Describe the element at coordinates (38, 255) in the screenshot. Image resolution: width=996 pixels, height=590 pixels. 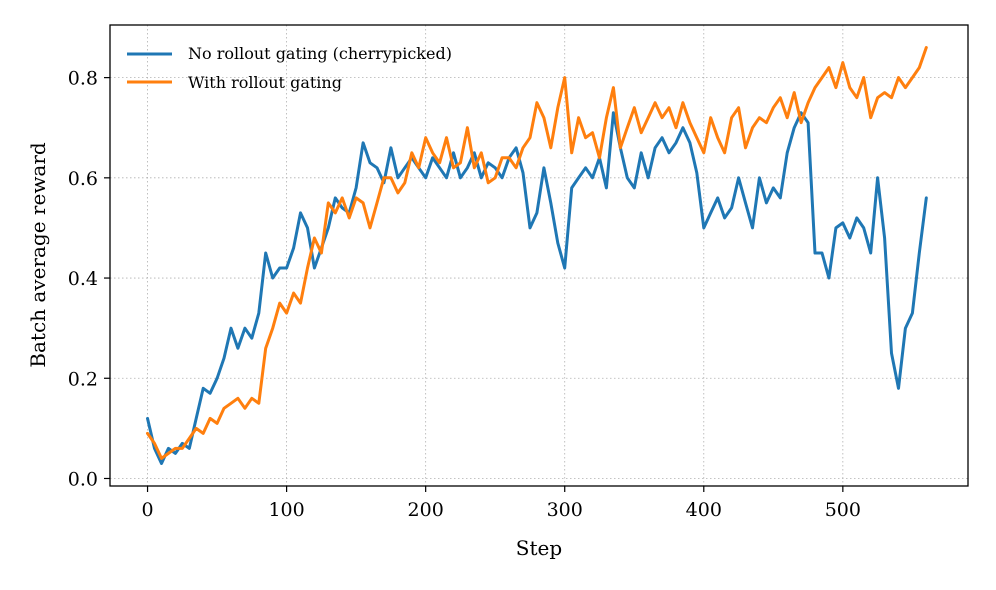
I see `y-axis-title: Batch average reward` at that location.